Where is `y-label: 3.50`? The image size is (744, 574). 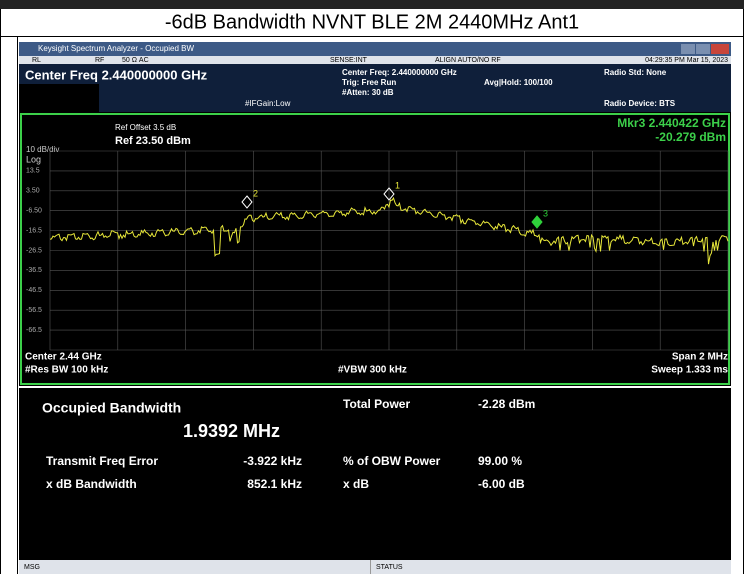 y-label: 3.50 is located at coordinates (33, 191).